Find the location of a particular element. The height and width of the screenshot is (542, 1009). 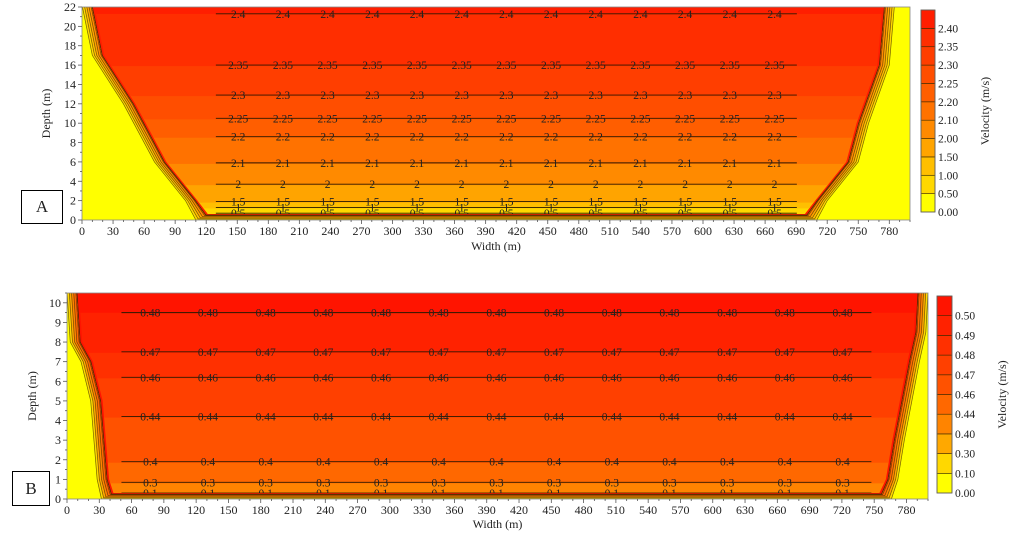

colorbar-label: Velocity (m/s) is located at coordinates (985, 111).